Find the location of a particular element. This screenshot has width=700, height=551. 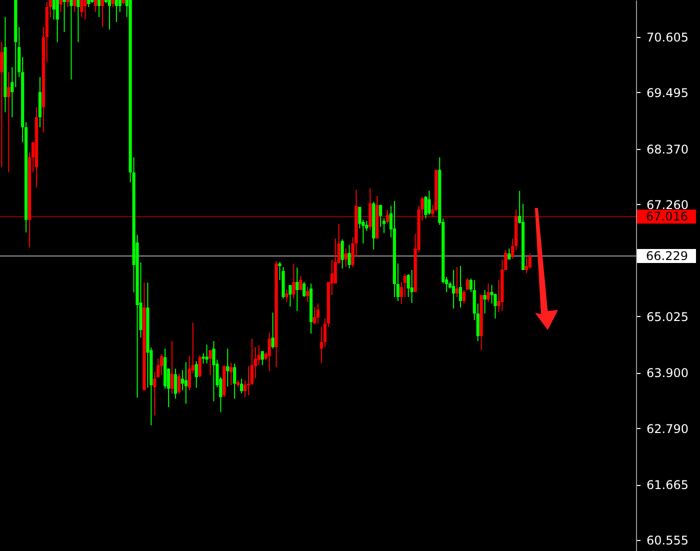

y-tick-label: 61.665 is located at coordinates (667, 485).